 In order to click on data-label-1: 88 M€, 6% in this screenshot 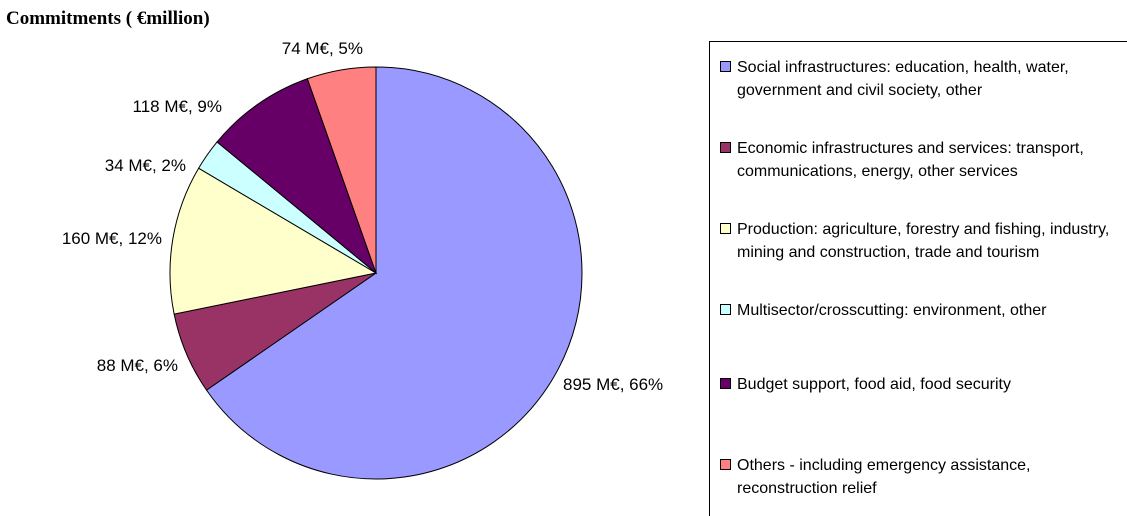, I will do `click(137, 365)`.